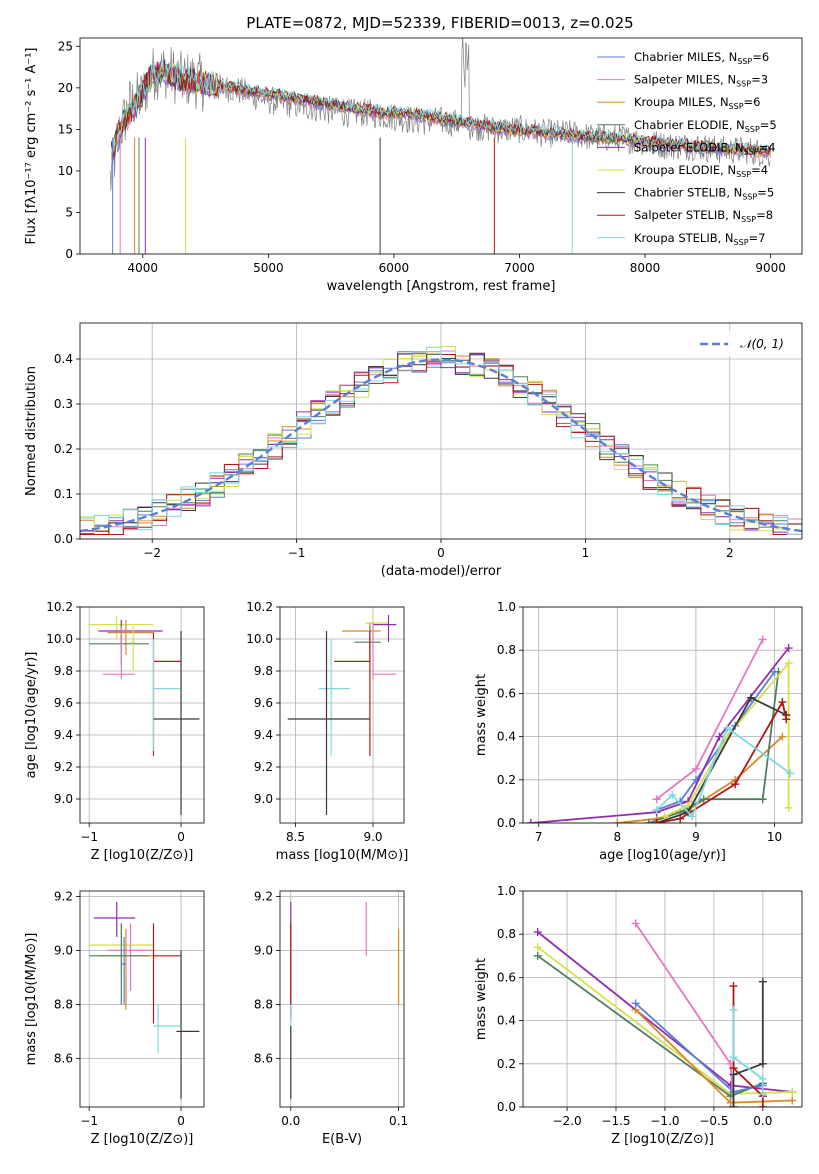 The height and width of the screenshot is (1174, 819). What do you see at coordinates (133, 648) in the screenshot?
I see `errorbar-point-kroupa_elodie` at bounding box center [133, 648].